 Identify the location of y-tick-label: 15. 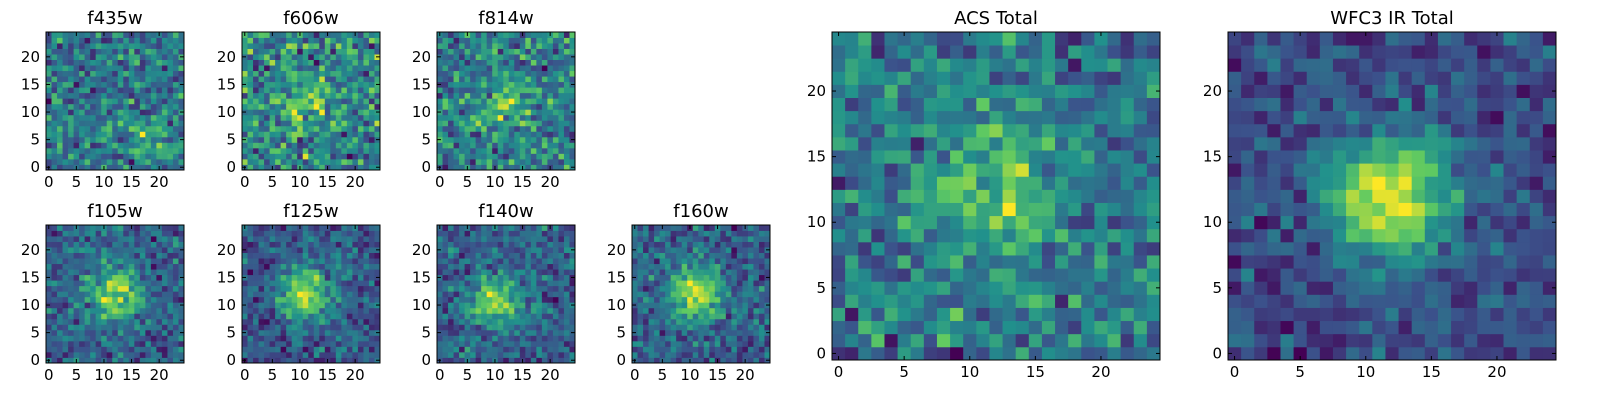
(30, 84).